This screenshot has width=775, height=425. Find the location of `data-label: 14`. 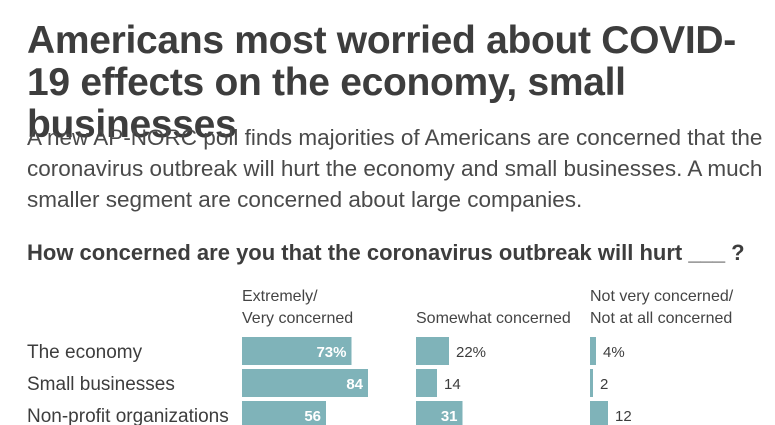

data-label: 14 is located at coordinates (452, 384).